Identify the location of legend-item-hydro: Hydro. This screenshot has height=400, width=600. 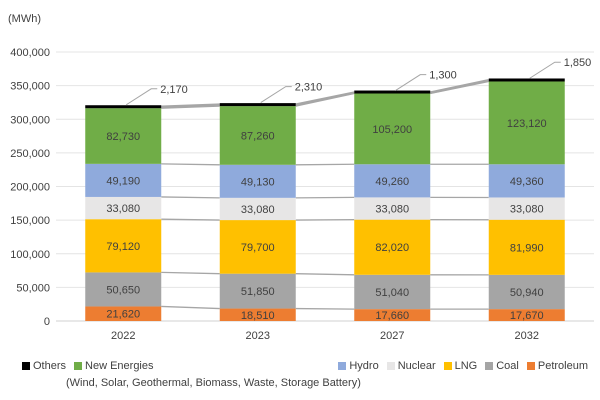
(358, 366).